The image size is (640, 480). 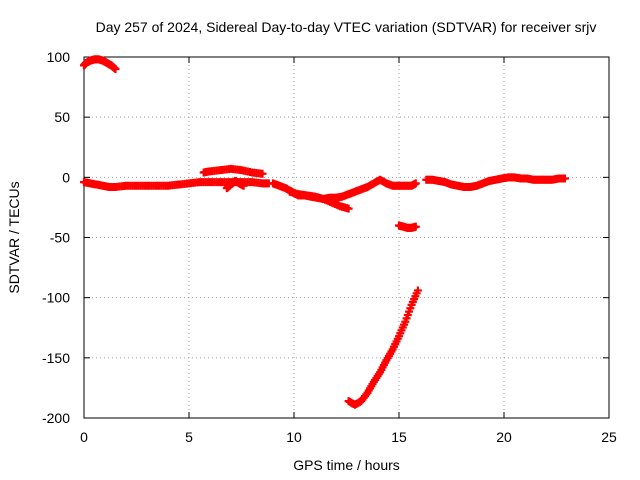 I want to click on x-axis-title: GPS time / hours, so click(x=346, y=465).